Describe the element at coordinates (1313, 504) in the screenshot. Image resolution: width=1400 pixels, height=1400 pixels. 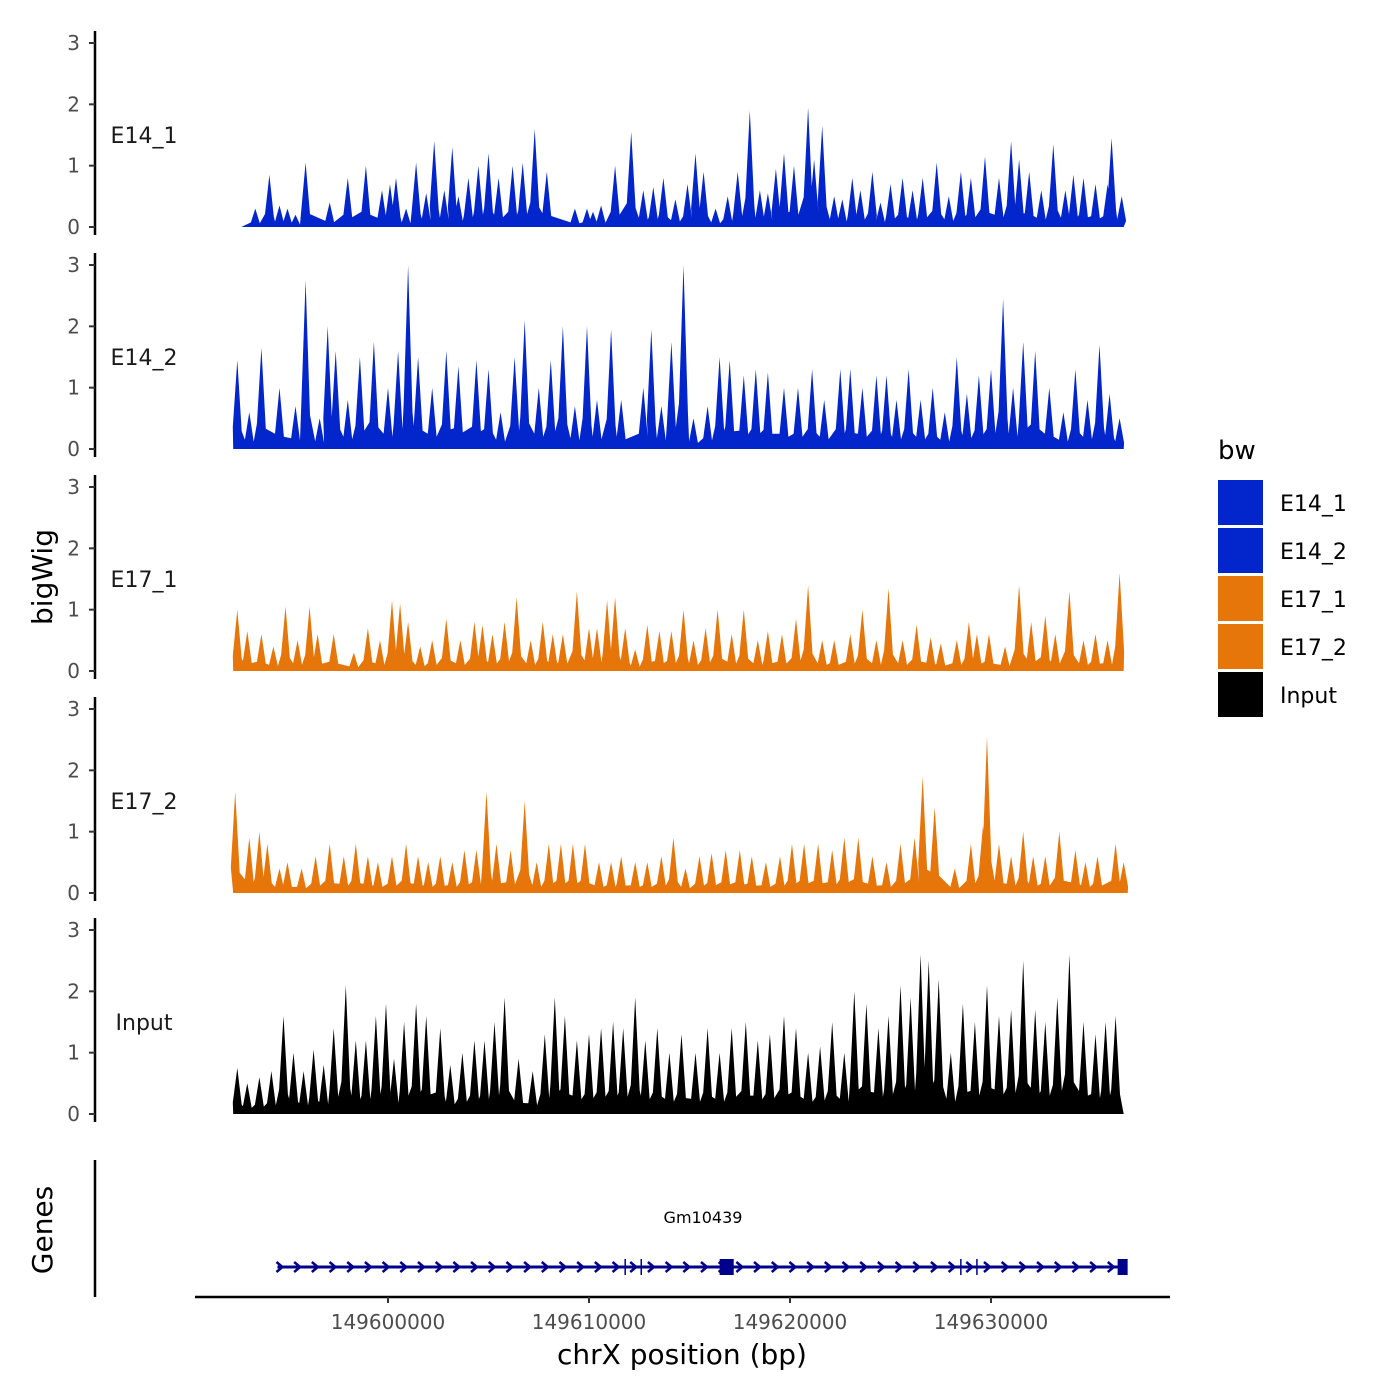
I see `legend-label-E14_1: E14_1` at that location.